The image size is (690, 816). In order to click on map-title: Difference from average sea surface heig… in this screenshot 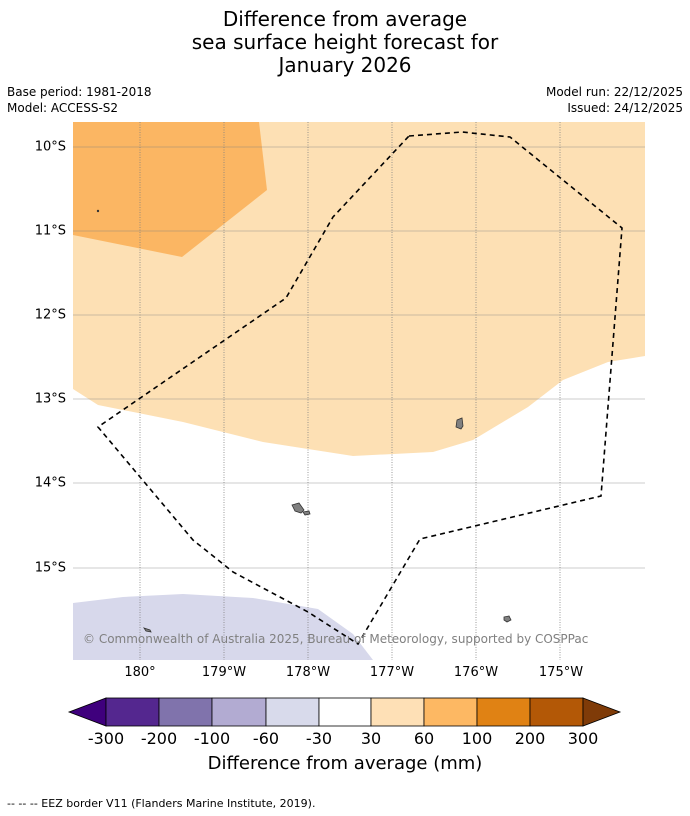, I will do `click(345, 42)`.